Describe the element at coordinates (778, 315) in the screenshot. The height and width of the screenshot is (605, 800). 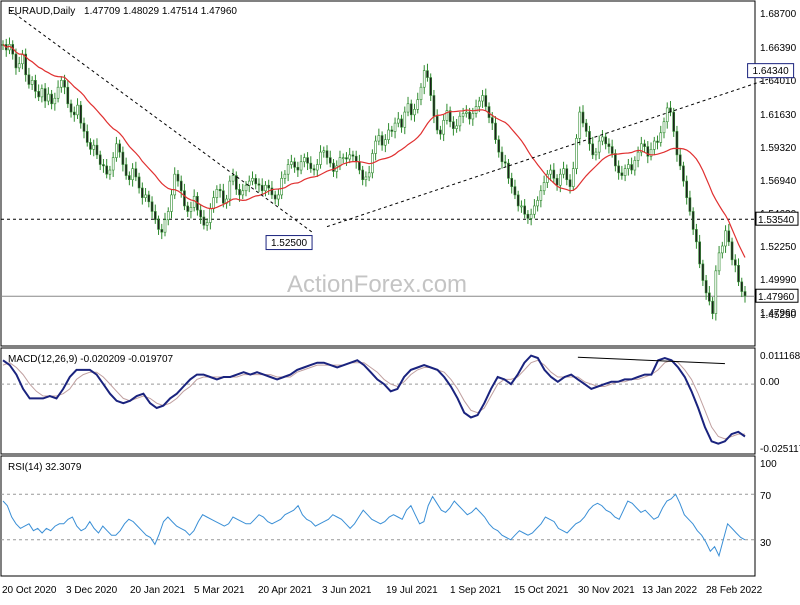
I see `price-tick-label: 1.45250` at that location.